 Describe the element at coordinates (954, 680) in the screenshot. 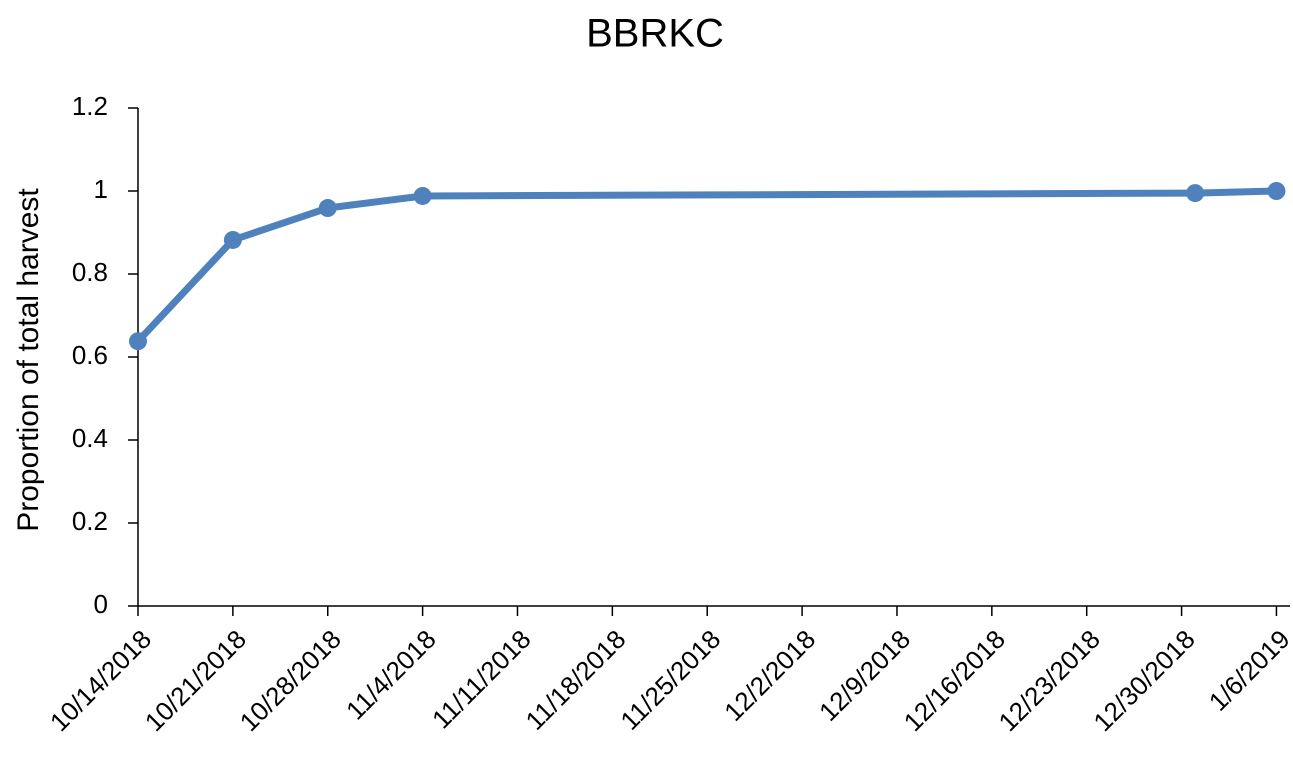

I see `x-tick-label: 12/16/2018` at that location.